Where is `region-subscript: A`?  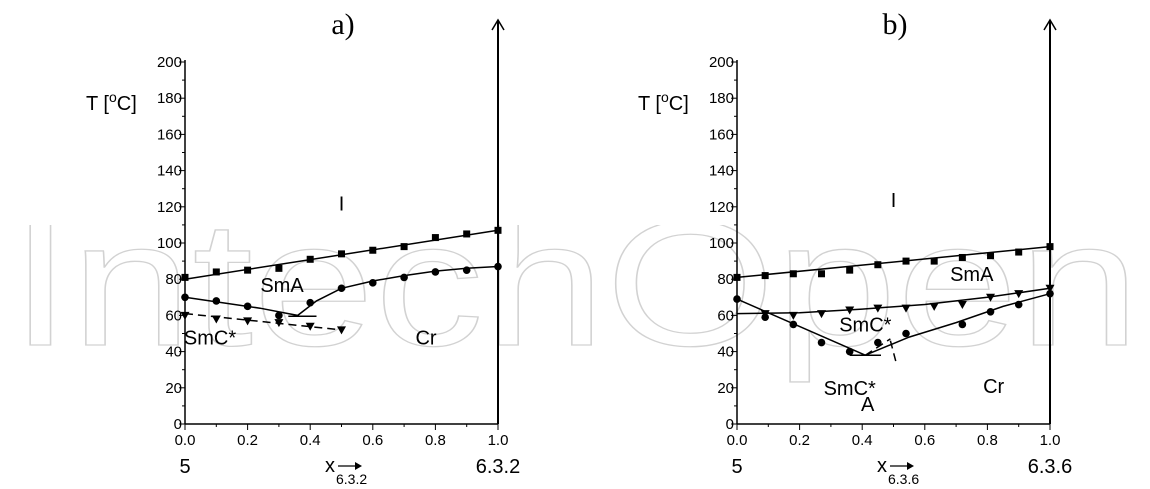
region-subscript: A is located at coordinates (868, 405).